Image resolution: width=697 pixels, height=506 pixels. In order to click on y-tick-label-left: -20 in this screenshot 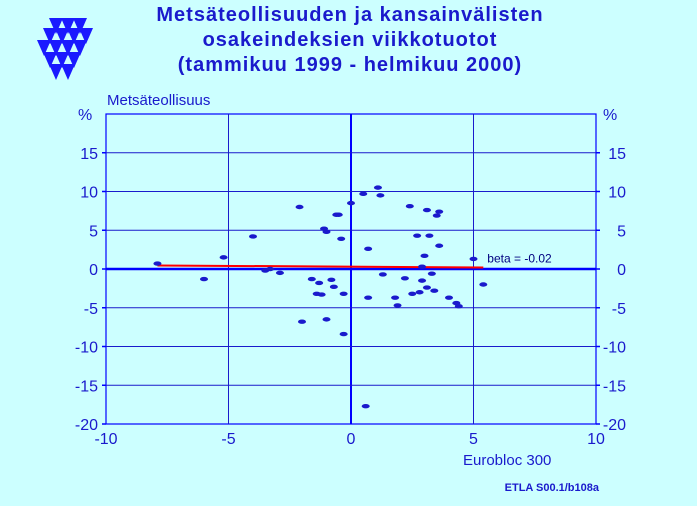, I will do `click(86, 425)`.